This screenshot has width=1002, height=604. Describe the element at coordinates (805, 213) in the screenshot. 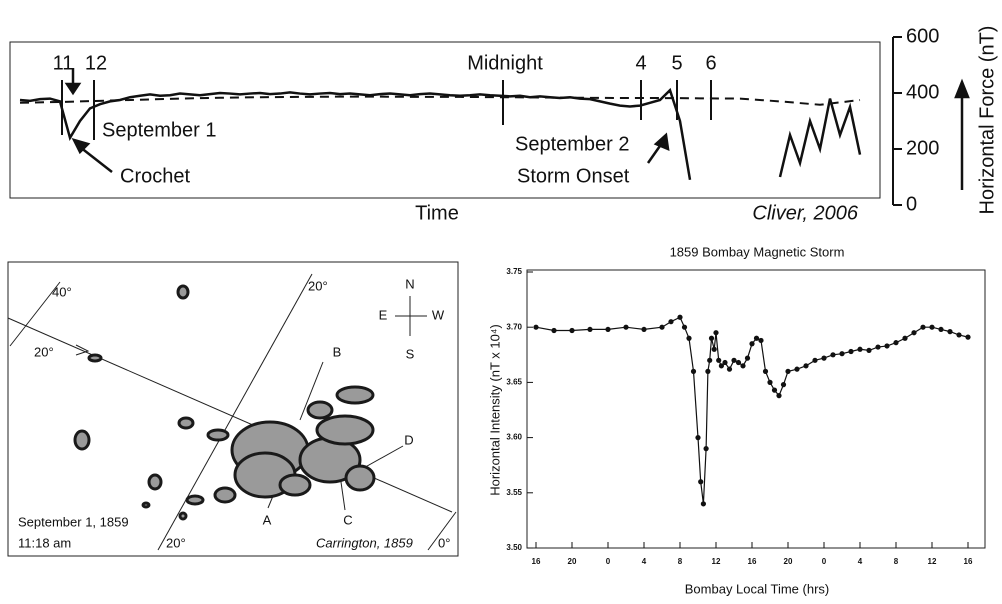

I see `credit: Cliver, 2006` at that location.